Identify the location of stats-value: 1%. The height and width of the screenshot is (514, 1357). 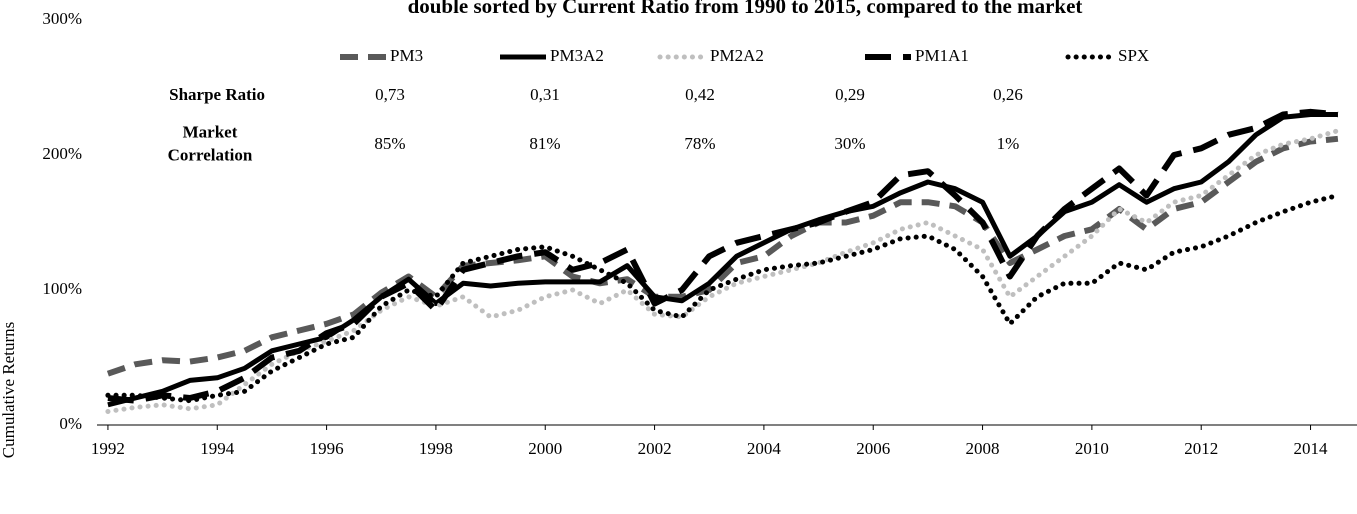
(1008, 143).